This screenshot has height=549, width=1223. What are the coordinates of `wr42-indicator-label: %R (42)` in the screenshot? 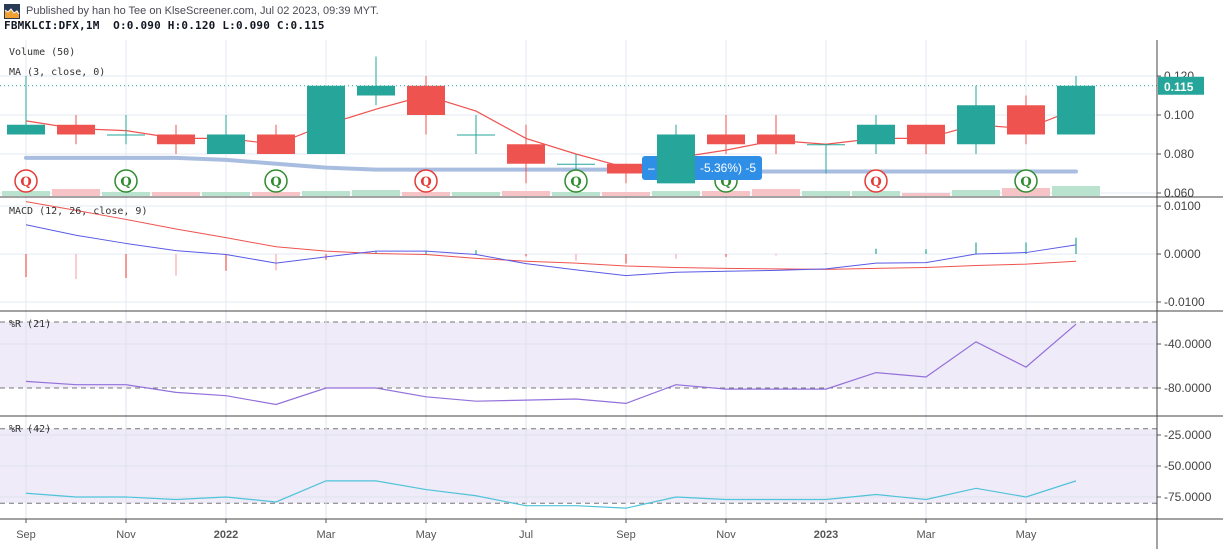 It's located at (30, 429).